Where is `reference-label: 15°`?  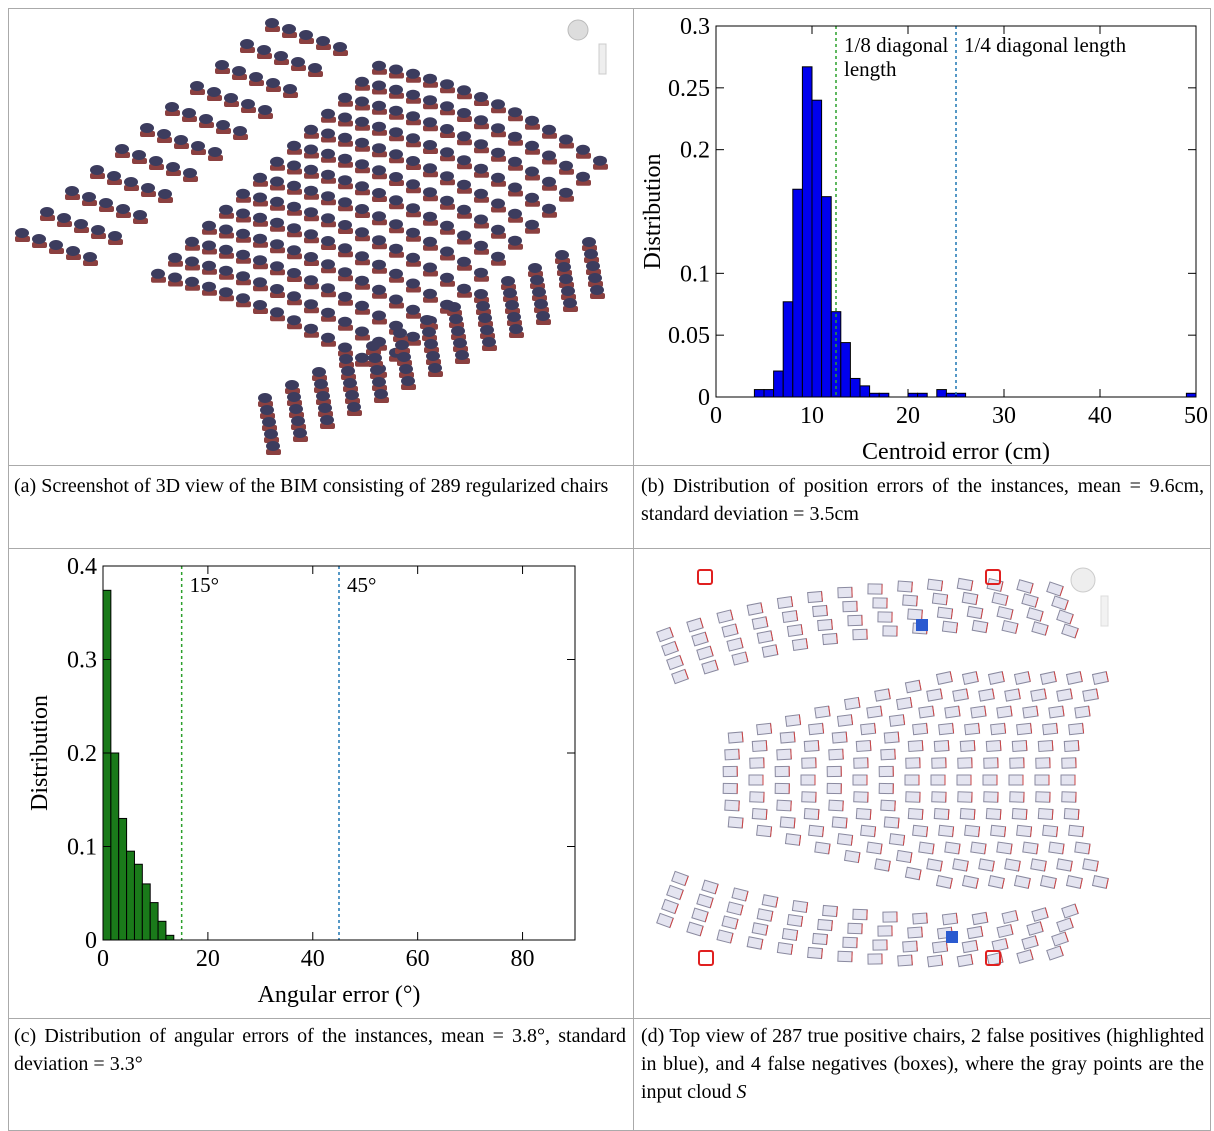
reference-label: 15° is located at coordinates (204, 585).